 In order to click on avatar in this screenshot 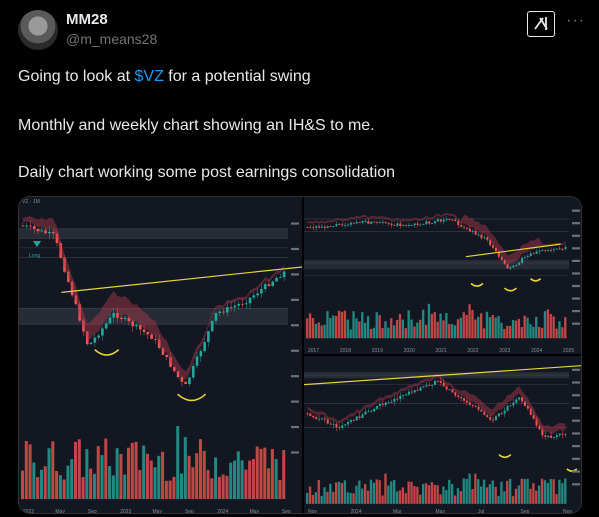, I will do `click(38, 30)`.